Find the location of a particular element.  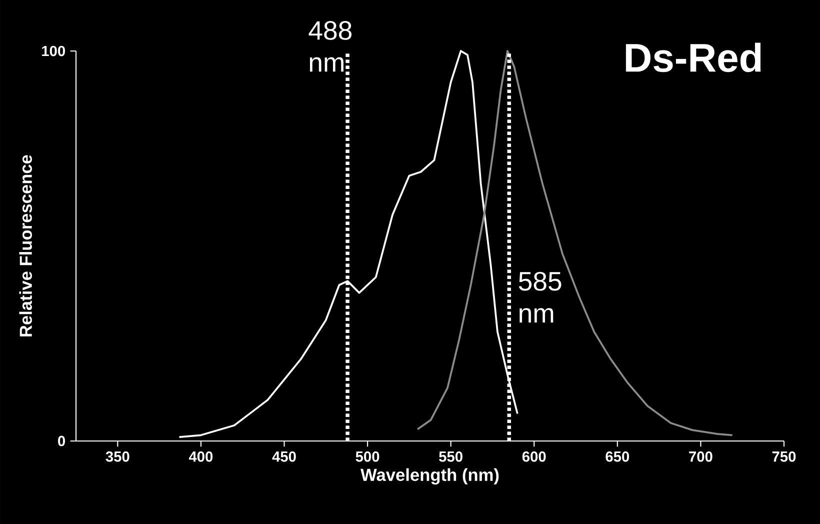

x-tick-label: 550 is located at coordinates (450, 456).